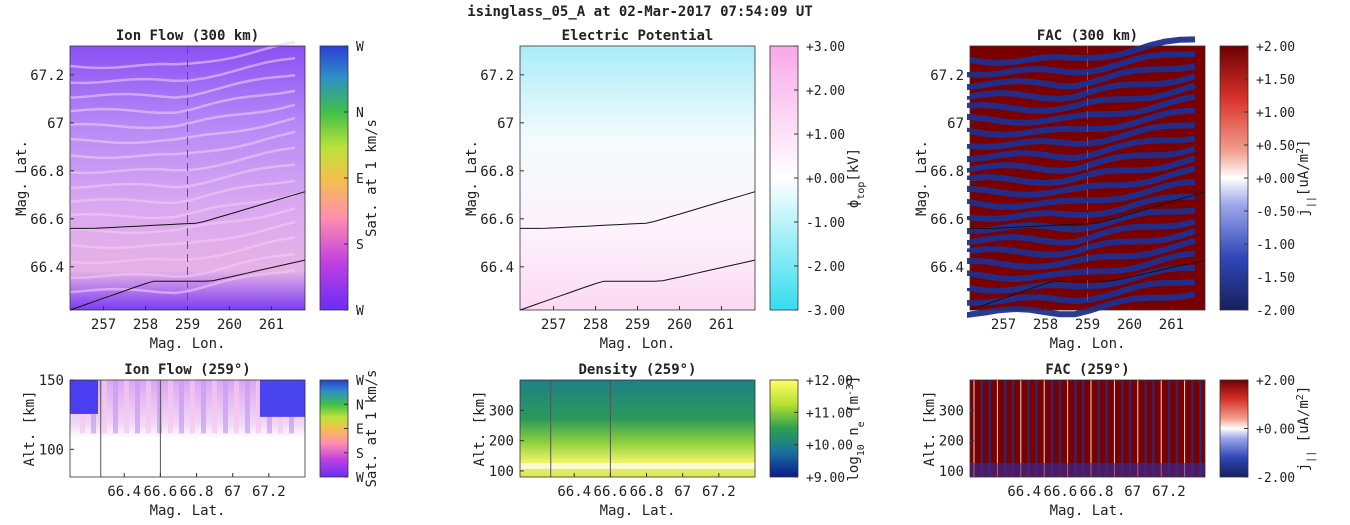  Describe the element at coordinates (595, 325) in the screenshot. I see `x-tick-label: 258` at that location.